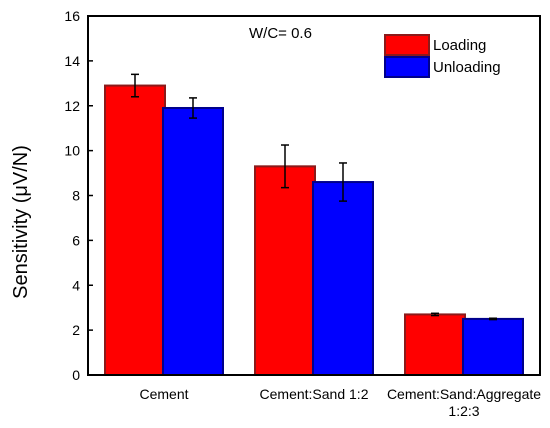 The image size is (550, 428). I want to click on y-tick-label: 14, so click(72, 61).